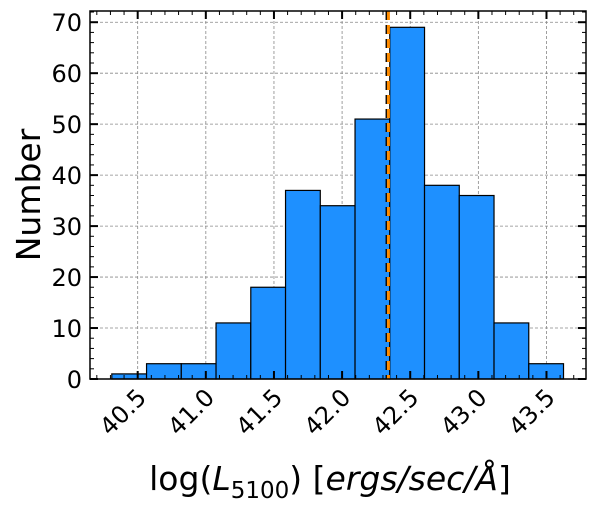  What do you see at coordinates (191, 412) in the screenshot?
I see `x-tick-label: 41.0` at bounding box center [191, 412].